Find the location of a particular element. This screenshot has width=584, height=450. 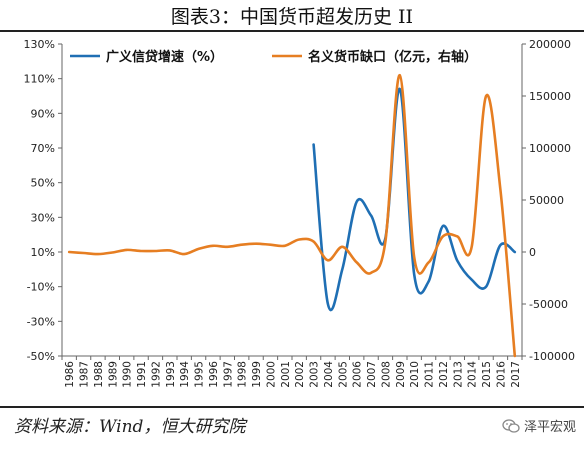

left-tick-label: 30% is located at coordinates (43, 217).